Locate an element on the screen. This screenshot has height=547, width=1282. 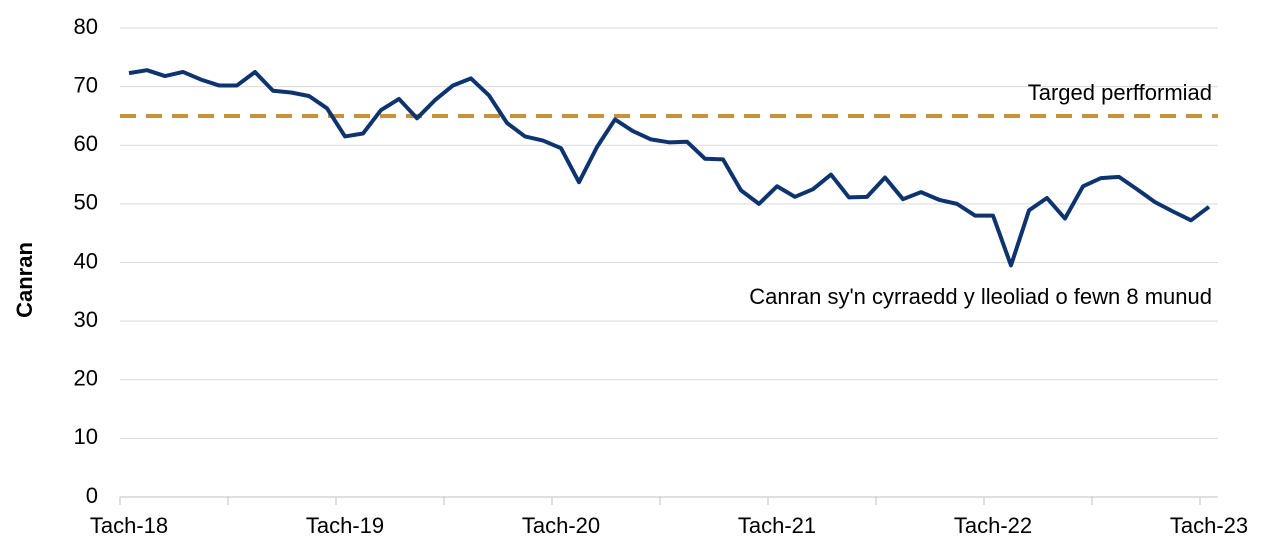
y-tick-label: 80 is located at coordinates (86, 26).